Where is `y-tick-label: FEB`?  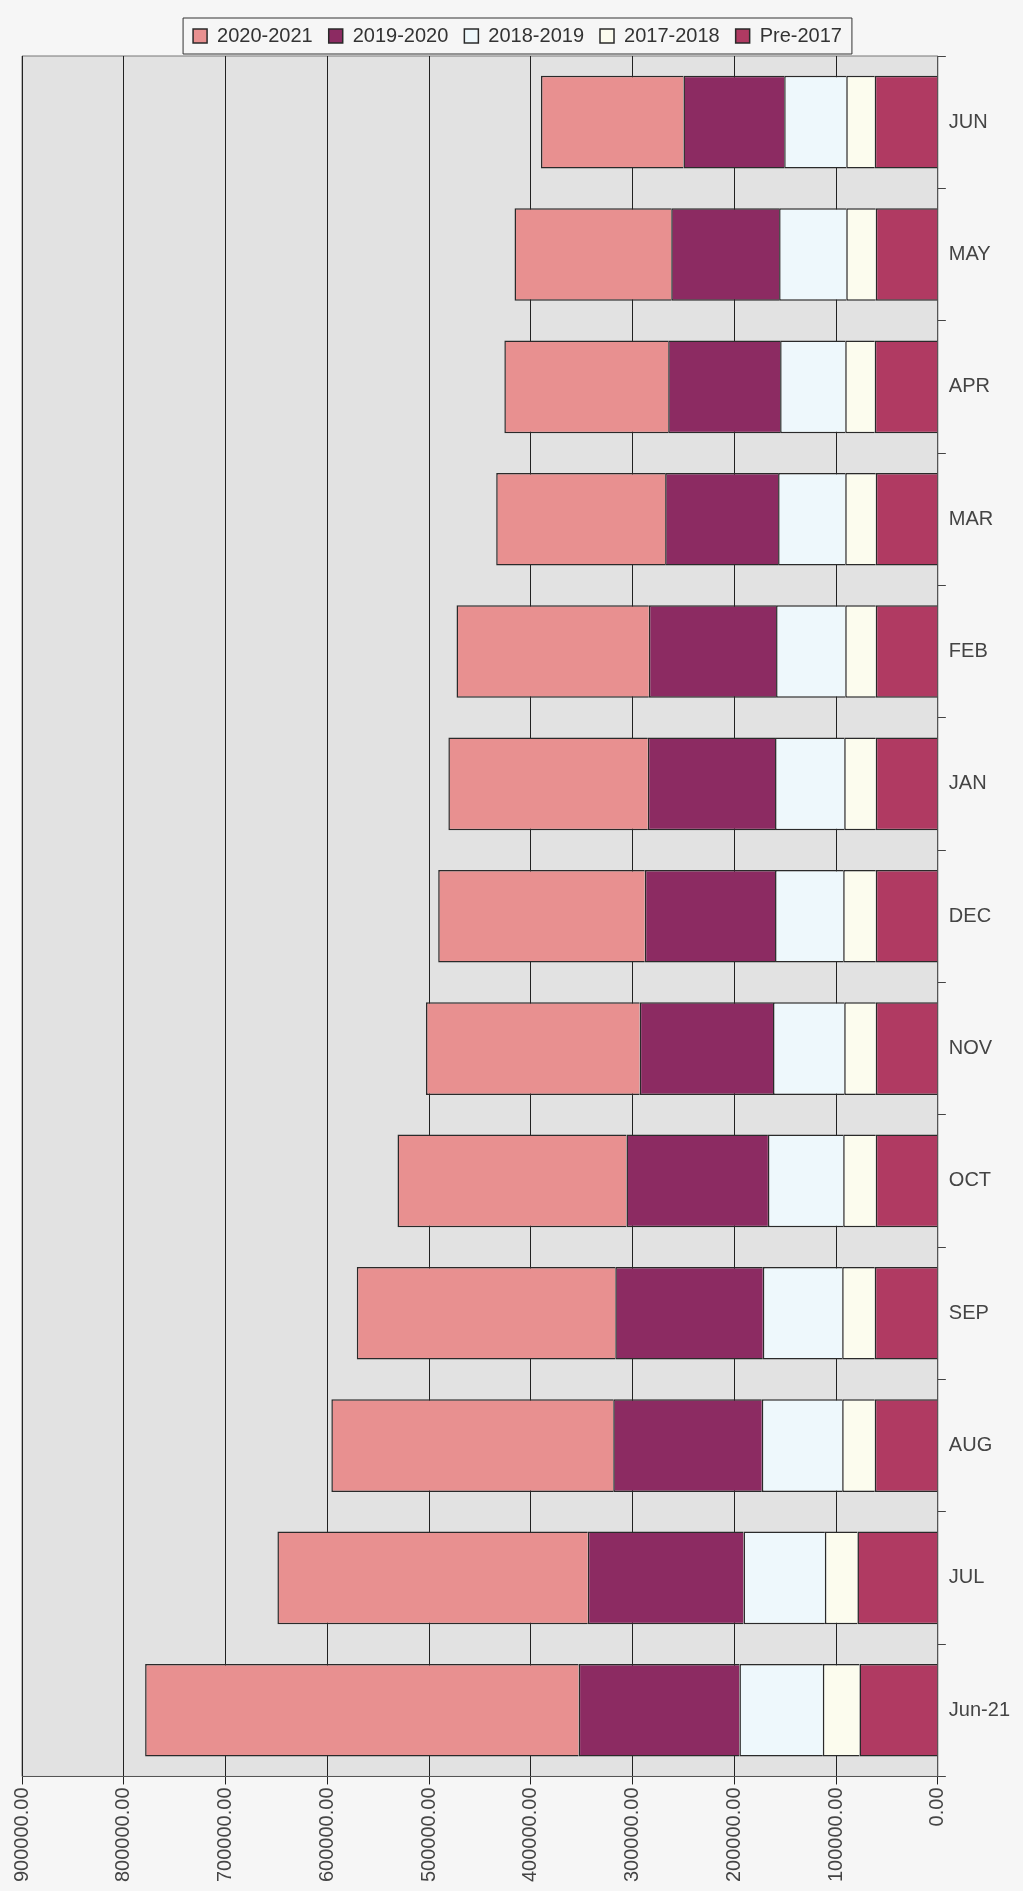 y-tick-label: FEB is located at coordinates (968, 650).